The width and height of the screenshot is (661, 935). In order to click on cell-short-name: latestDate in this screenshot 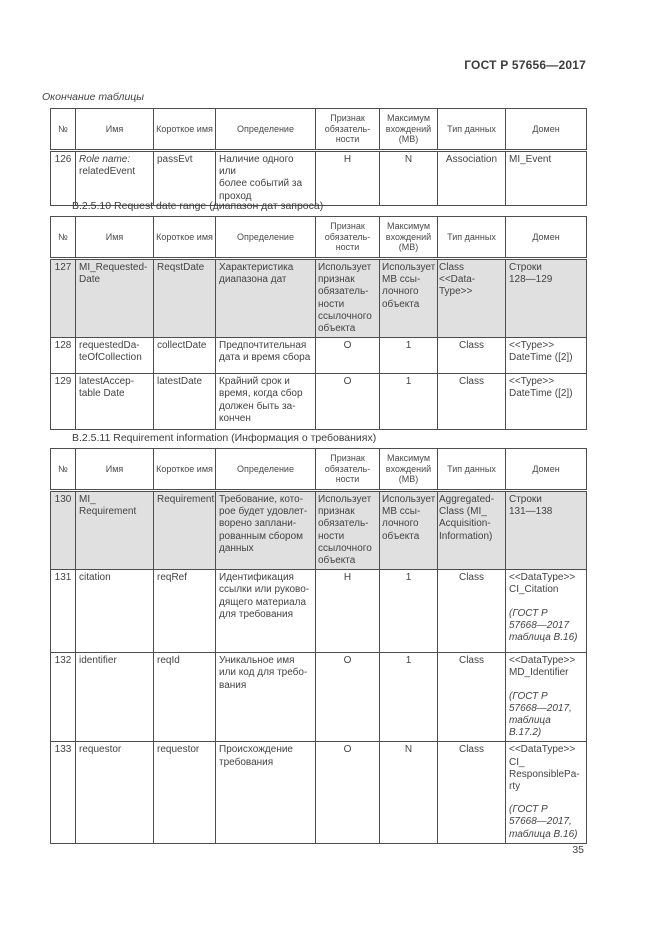, I will do `click(184, 402)`.